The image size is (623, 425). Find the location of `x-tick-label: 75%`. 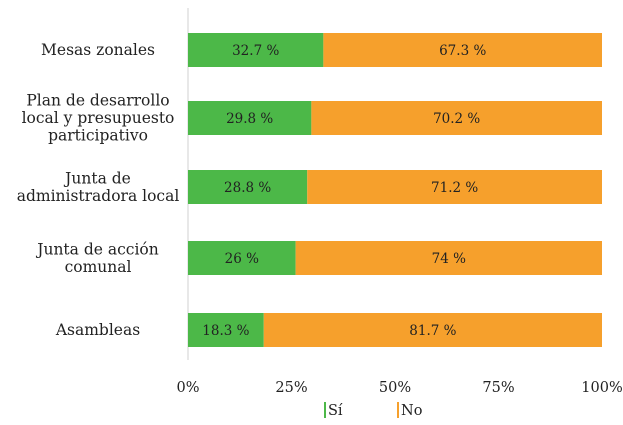

x-tick-label: 75% is located at coordinates (498, 388).